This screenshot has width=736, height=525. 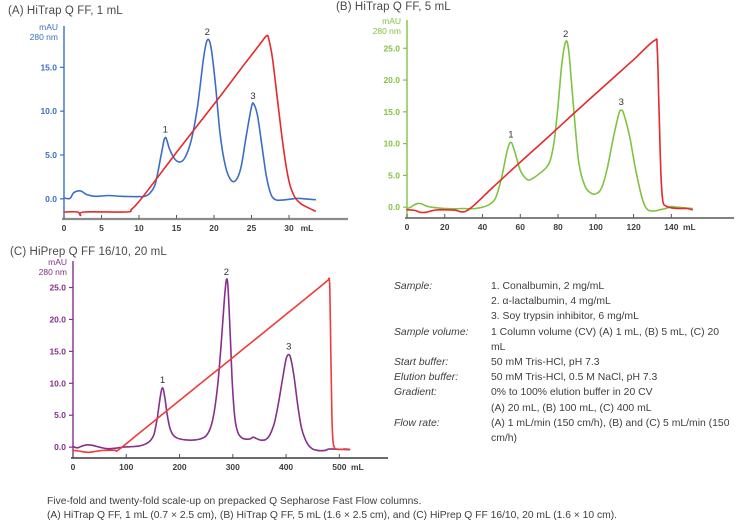 What do you see at coordinates (572, 393) in the screenshot?
I see `condition-value: 0% to 100% elution buffer in 20 CV` at bounding box center [572, 393].